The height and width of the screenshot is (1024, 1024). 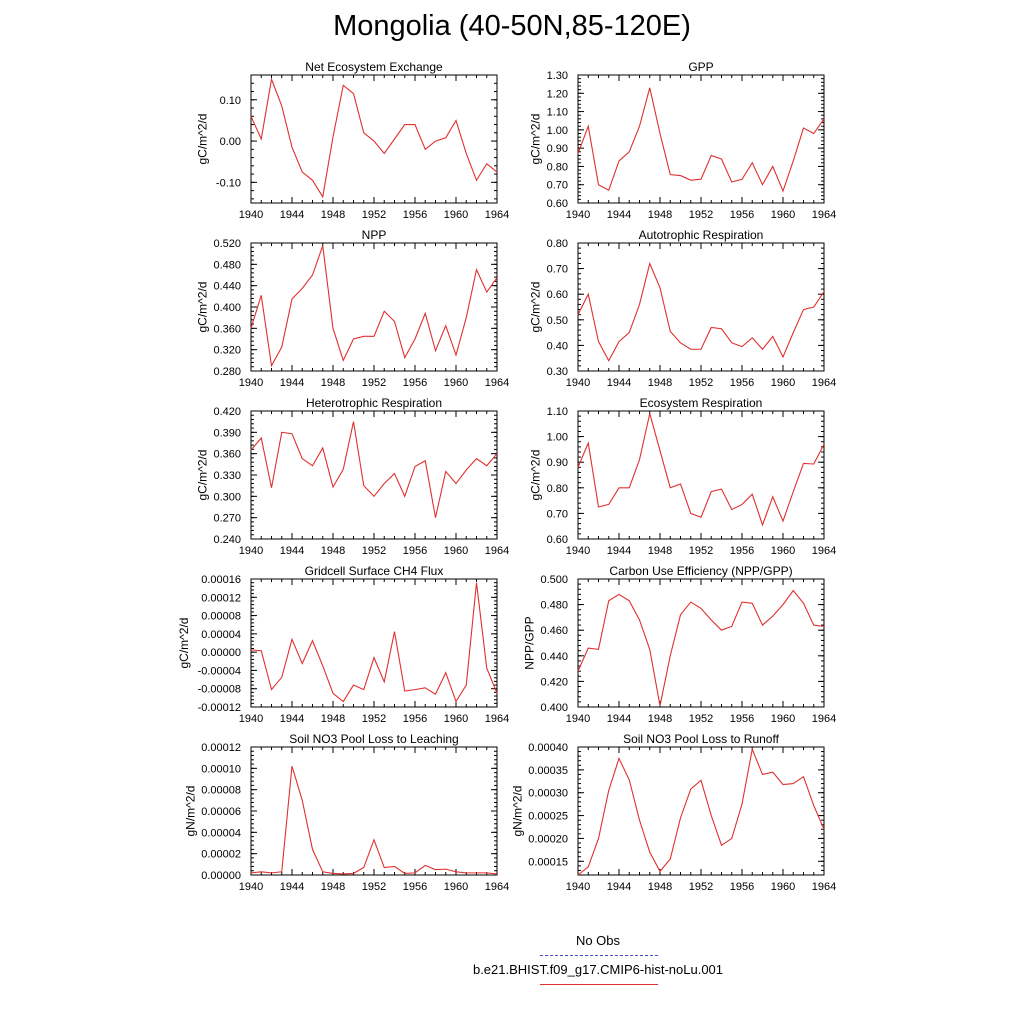 What do you see at coordinates (554, 631) in the screenshot?
I see `y-tick-label: 0.460` at bounding box center [554, 631].